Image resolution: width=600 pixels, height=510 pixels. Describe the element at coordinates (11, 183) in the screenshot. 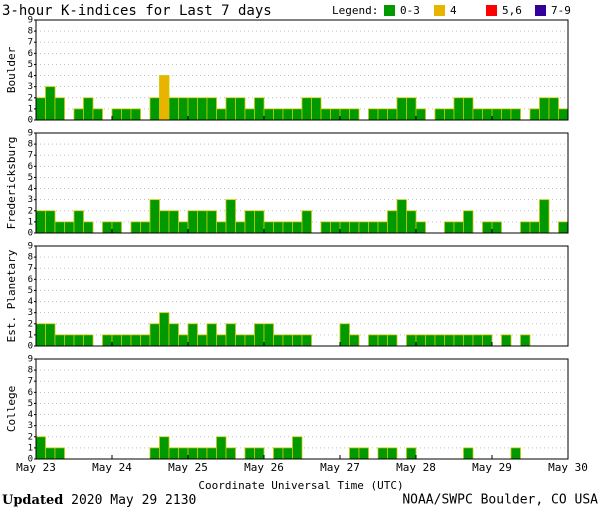

I see `y-axis-label: Fredericksburg` at that location.